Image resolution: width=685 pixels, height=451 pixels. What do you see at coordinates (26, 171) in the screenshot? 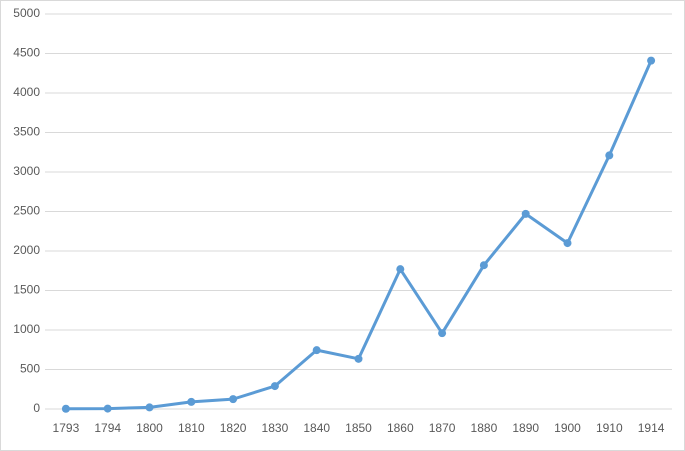
I see `y-tick-label: 3000` at bounding box center [26, 171].